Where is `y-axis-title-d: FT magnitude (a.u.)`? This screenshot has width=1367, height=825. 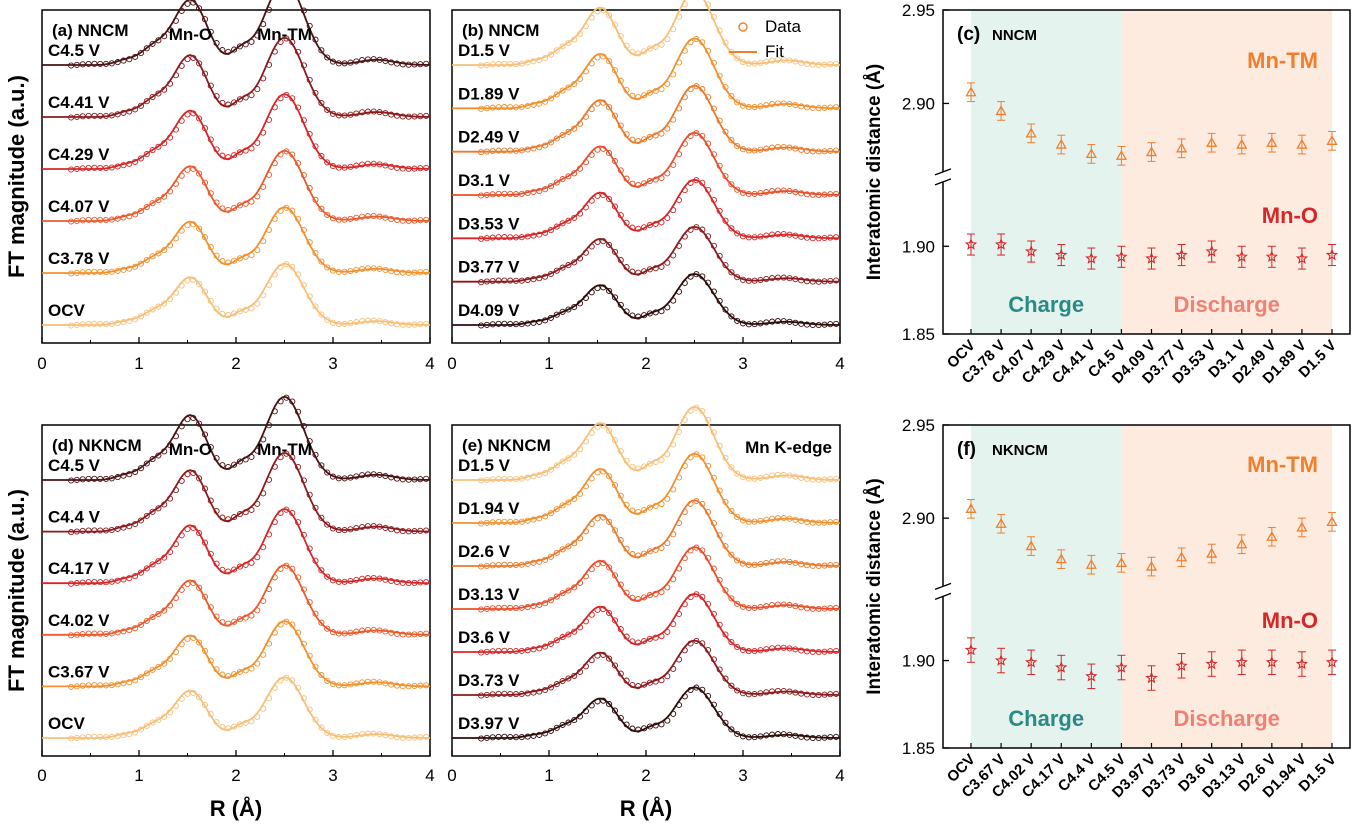 y-axis-title-d: FT magnitude (a.u.) is located at coordinates (16, 590).